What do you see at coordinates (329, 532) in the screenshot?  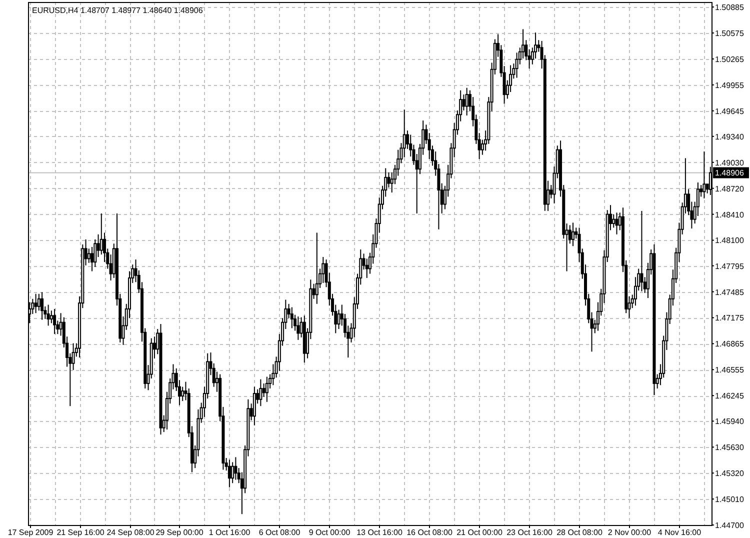 I see `x-tick-label: 9 Oct 00:00` at bounding box center [329, 532].